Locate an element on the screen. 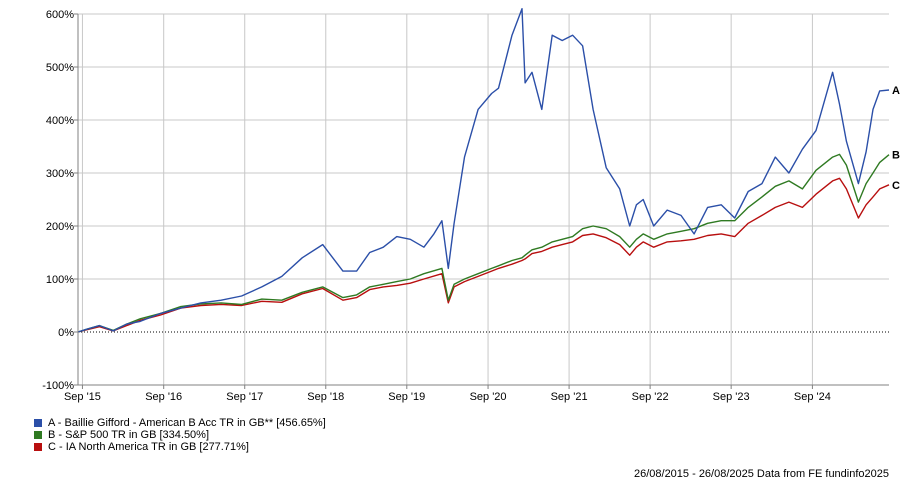 This screenshot has width=900, height=484. legend-item-b: B - S&P 500 TR in GB [334.50%] is located at coordinates (180, 435).